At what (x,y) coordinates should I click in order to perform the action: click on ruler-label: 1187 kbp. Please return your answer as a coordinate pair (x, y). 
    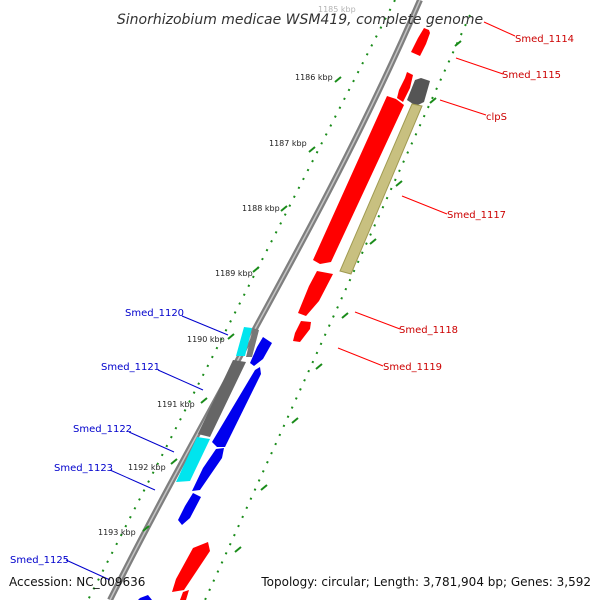
    Looking at the image, I should click on (288, 143).